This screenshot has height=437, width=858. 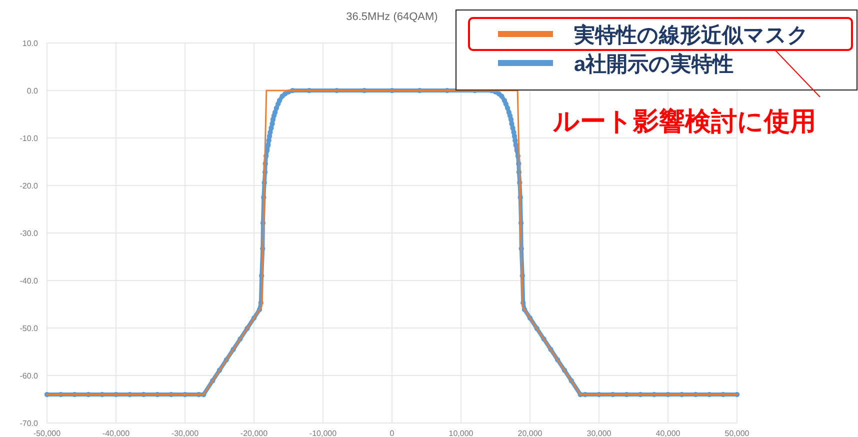 I want to click on y-tick-label: 0.0, so click(x=32, y=91).